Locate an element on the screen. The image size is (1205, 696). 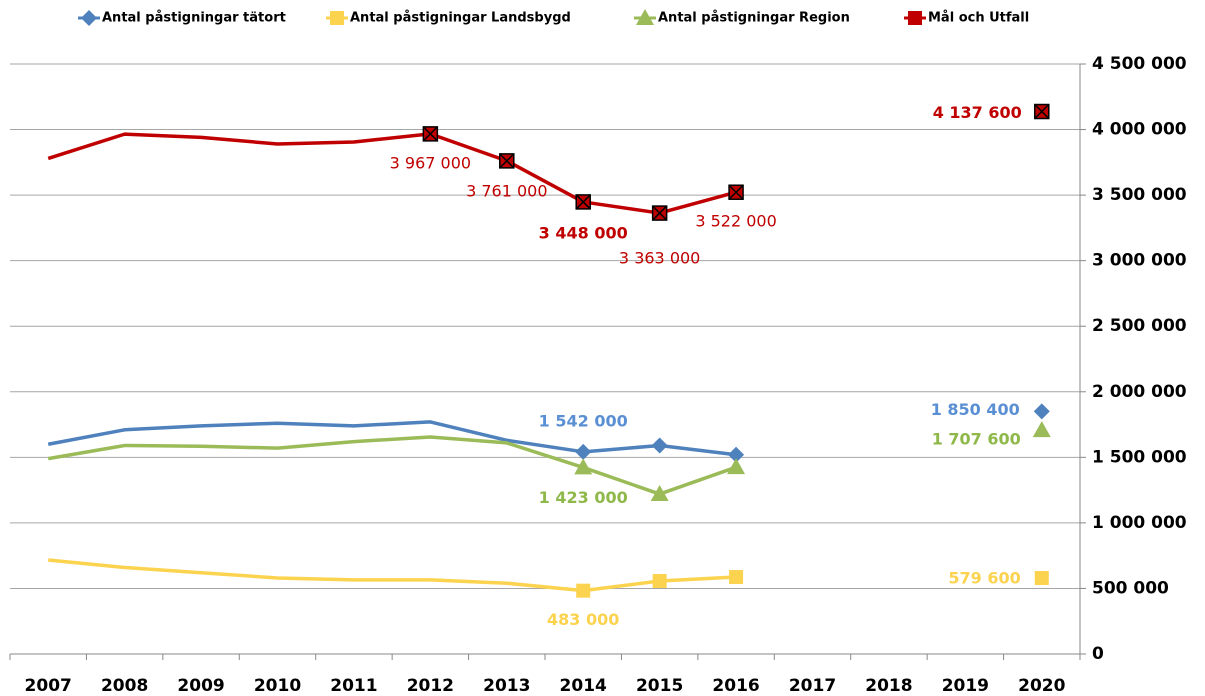
x-tick-label: 2013 is located at coordinates (506, 686).